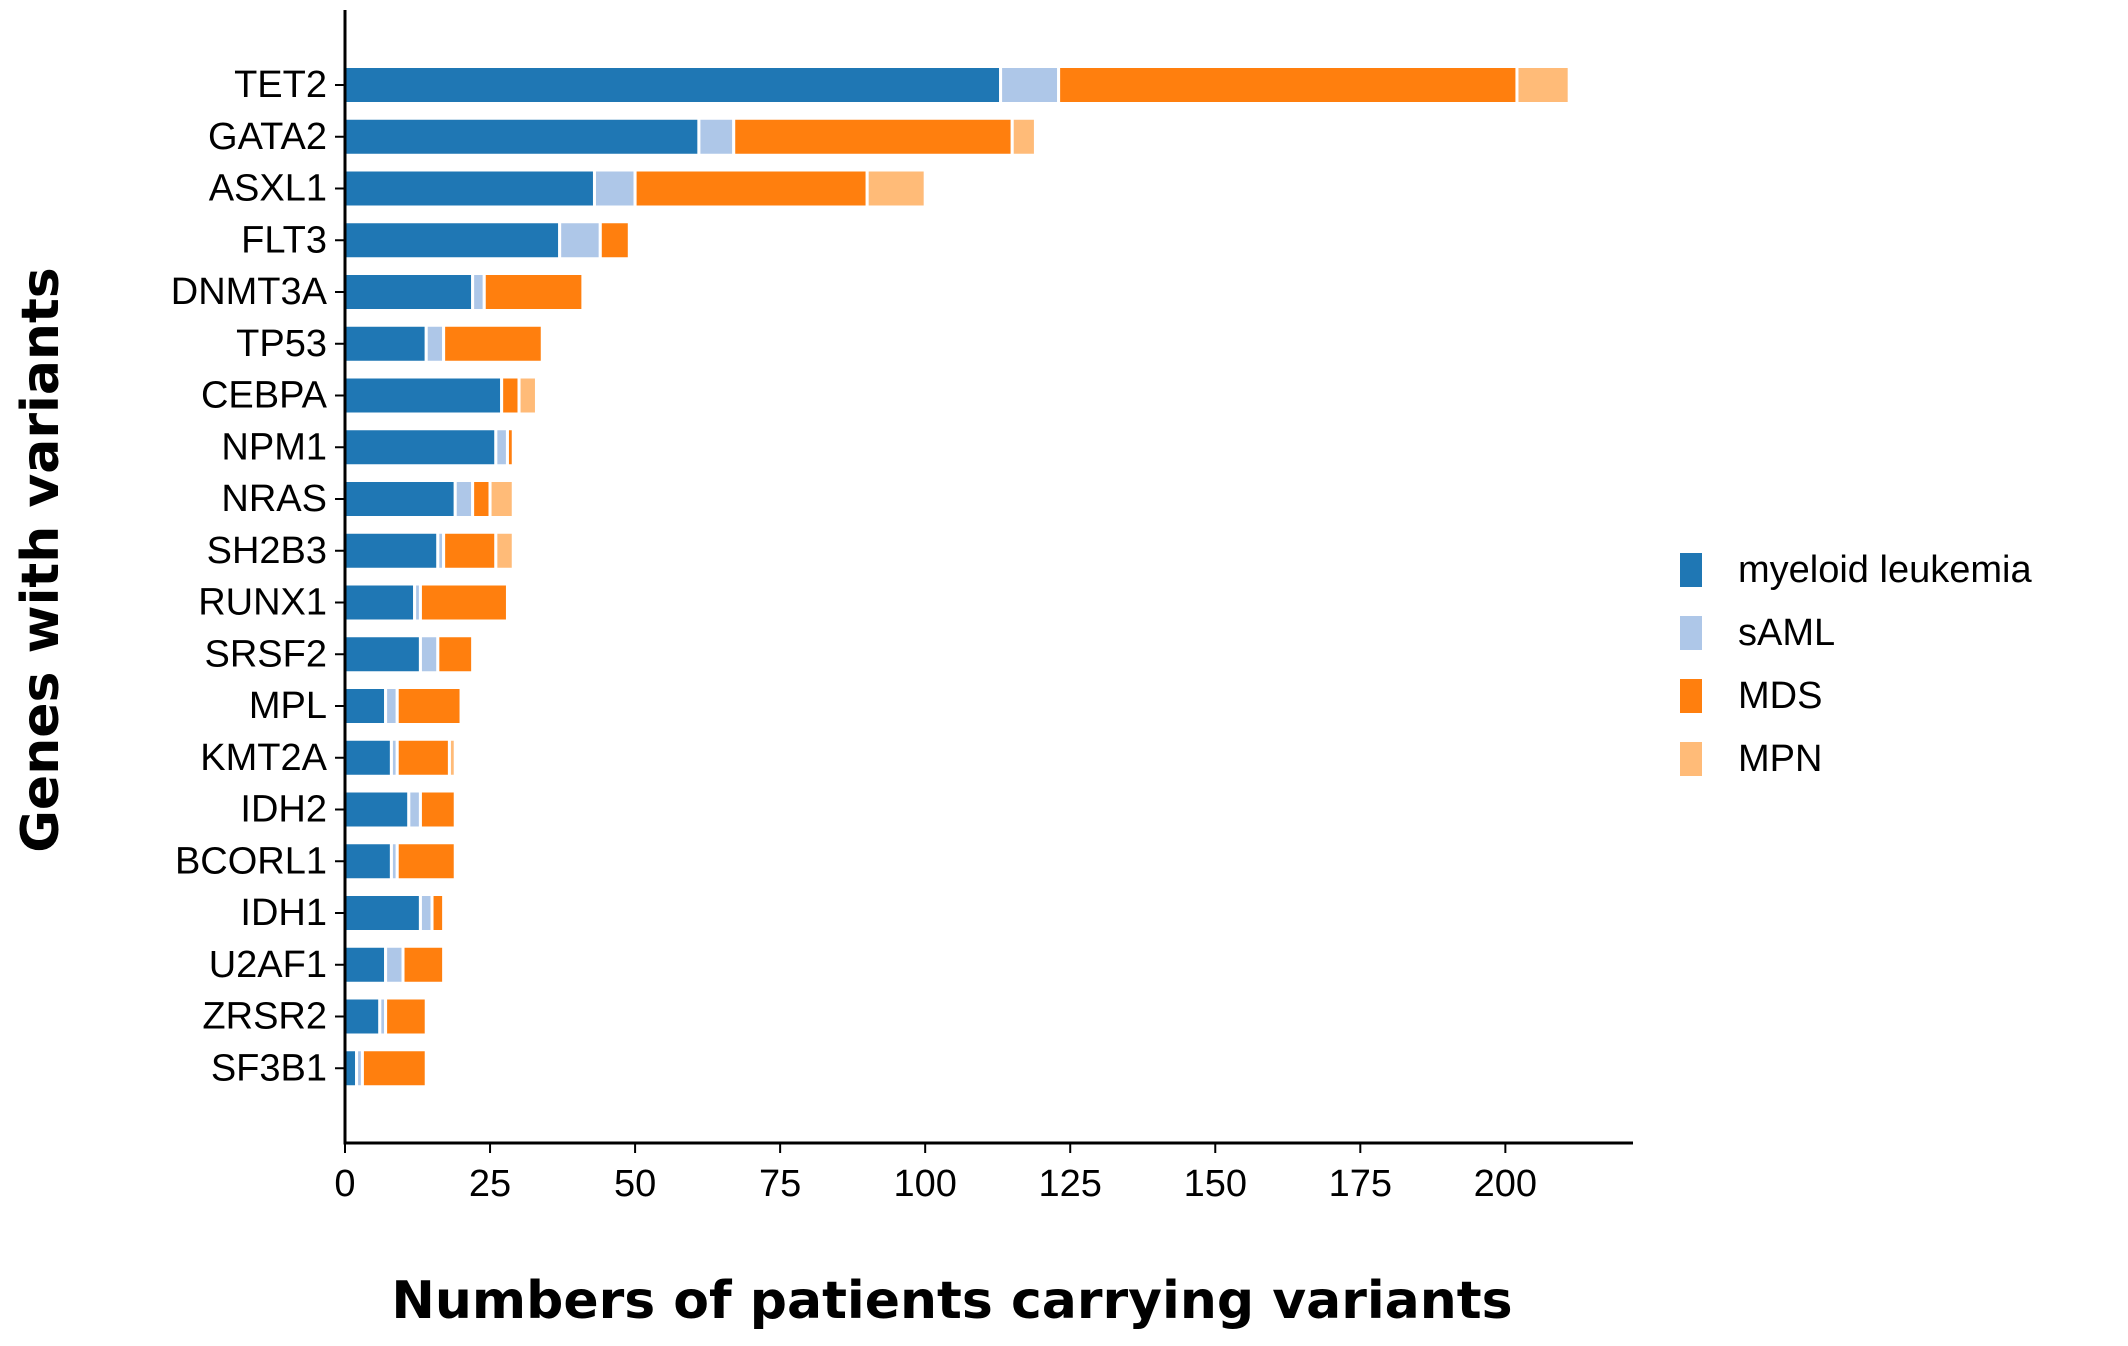 The image size is (2128, 1346). Describe the element at coordinates (274, 499) in the screenshot. I see `category-label: NRAS` at that location.